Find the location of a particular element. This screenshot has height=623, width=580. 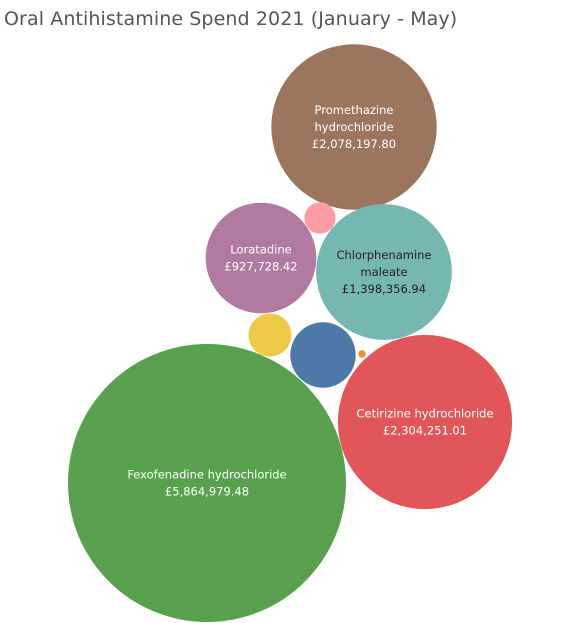

bubble-chlorphenamine-maleate: Chlorphenamine maleate £1,398,356.94 is located at coordinates (384, 272).